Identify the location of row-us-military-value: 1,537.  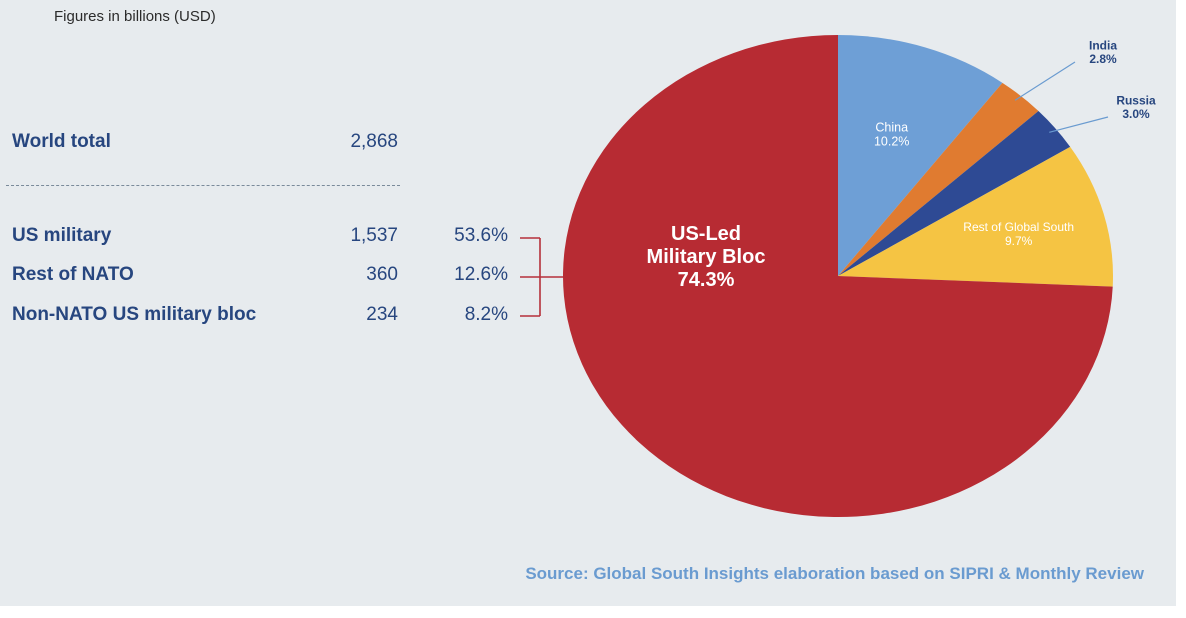
(374, 235).